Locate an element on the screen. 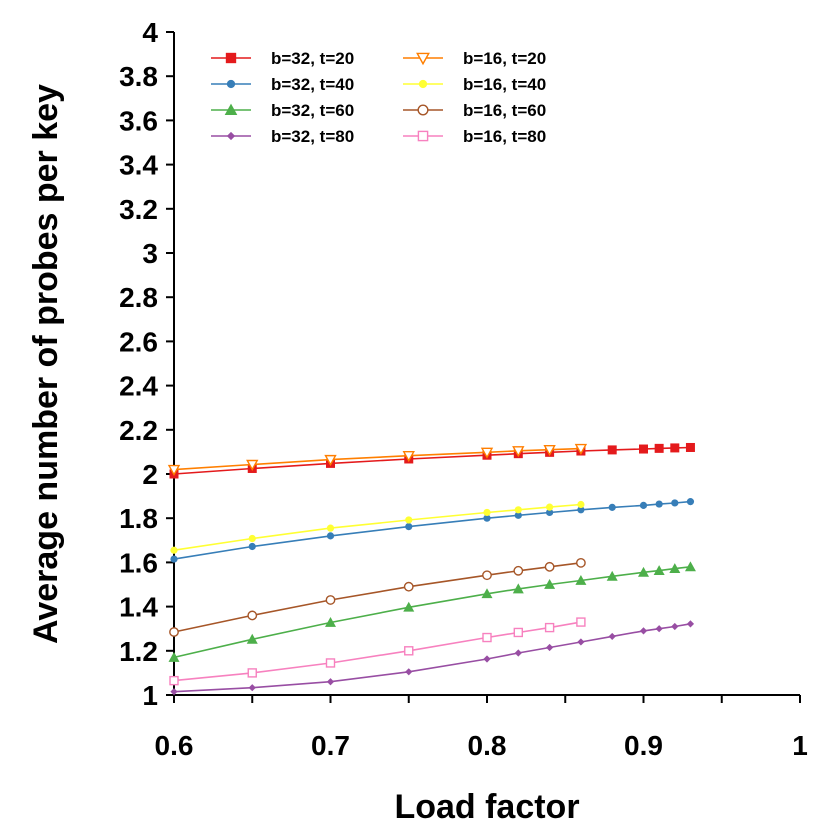  legend-label: b=16, t=80 is located at coordinates (504, 136).